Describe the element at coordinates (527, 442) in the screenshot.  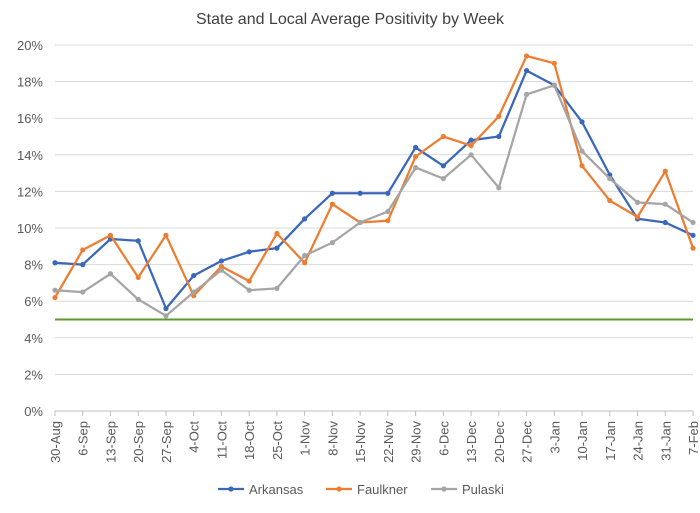
I see `x-tick-label: 27-Dec` at that location.